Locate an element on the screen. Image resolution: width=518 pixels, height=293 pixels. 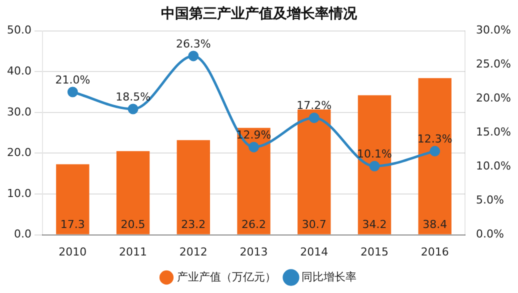
data-label: 18.5% is located at coordinates (133, 97).